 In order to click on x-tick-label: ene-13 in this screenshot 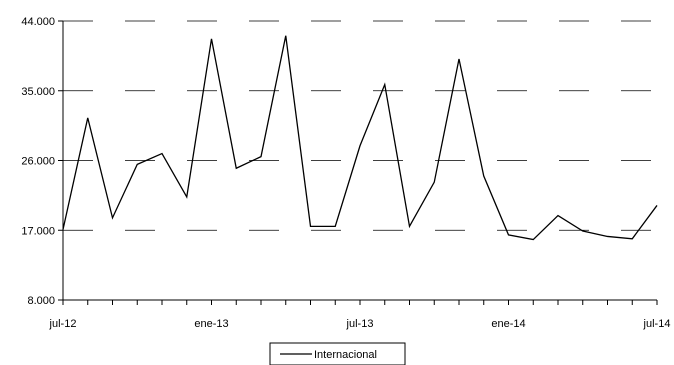, I will do `click(211, 324)`.